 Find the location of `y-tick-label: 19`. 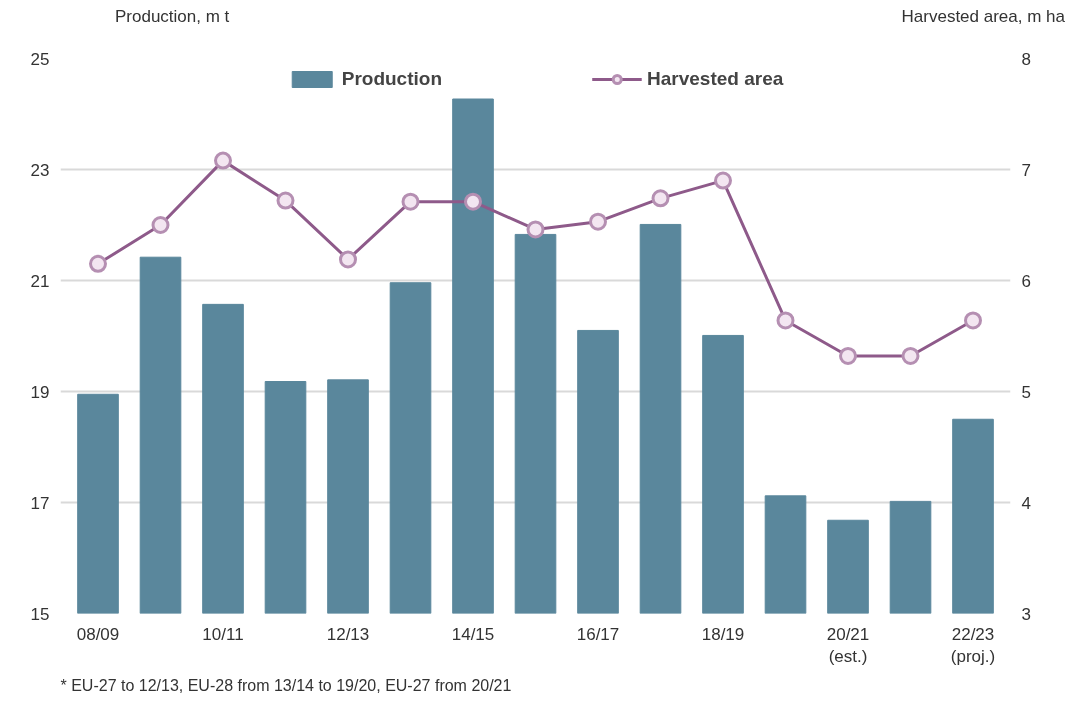

y-tick-label: 19 is located at coordinates (40, 392).